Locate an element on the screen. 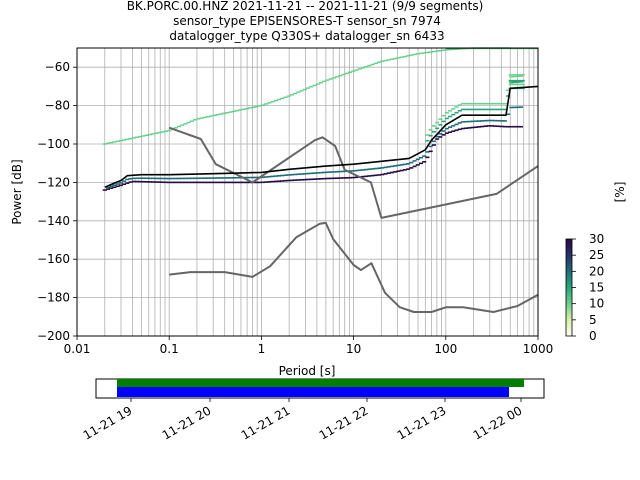 The image size is (640, 480). timeline-bar-green is located at coordinates (320, 383).